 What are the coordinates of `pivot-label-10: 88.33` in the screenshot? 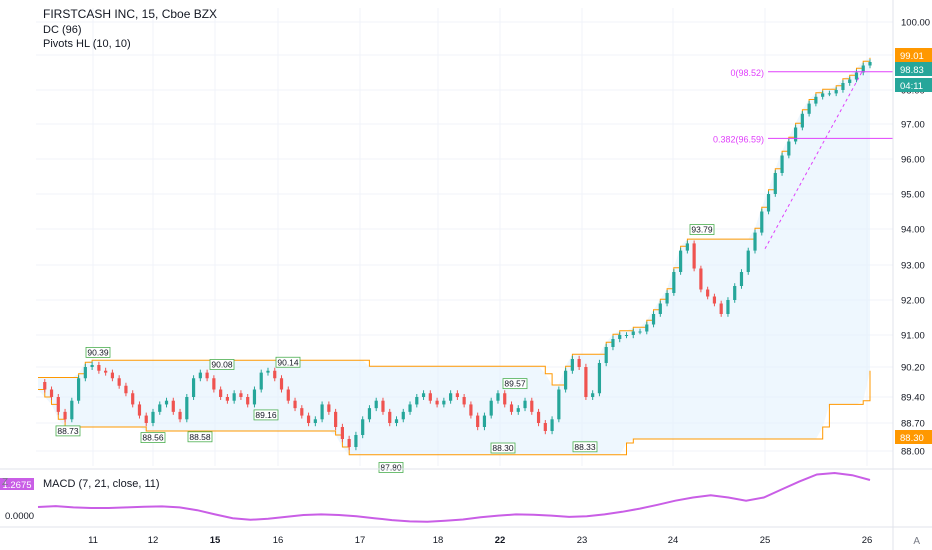 It's located at (585, 447).